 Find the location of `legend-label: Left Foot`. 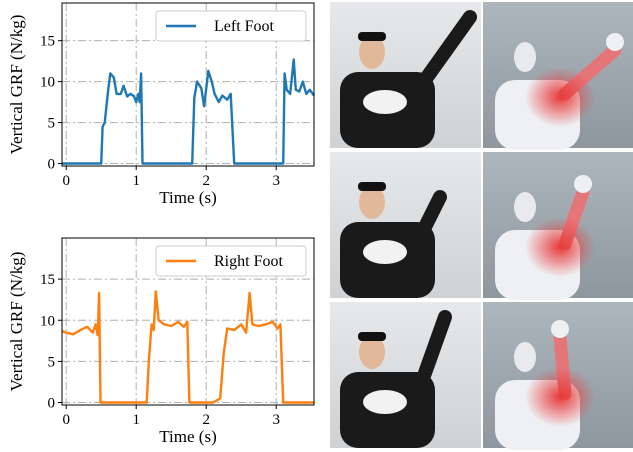

legend-label: Left Foot is located at coordinates (244, 26).